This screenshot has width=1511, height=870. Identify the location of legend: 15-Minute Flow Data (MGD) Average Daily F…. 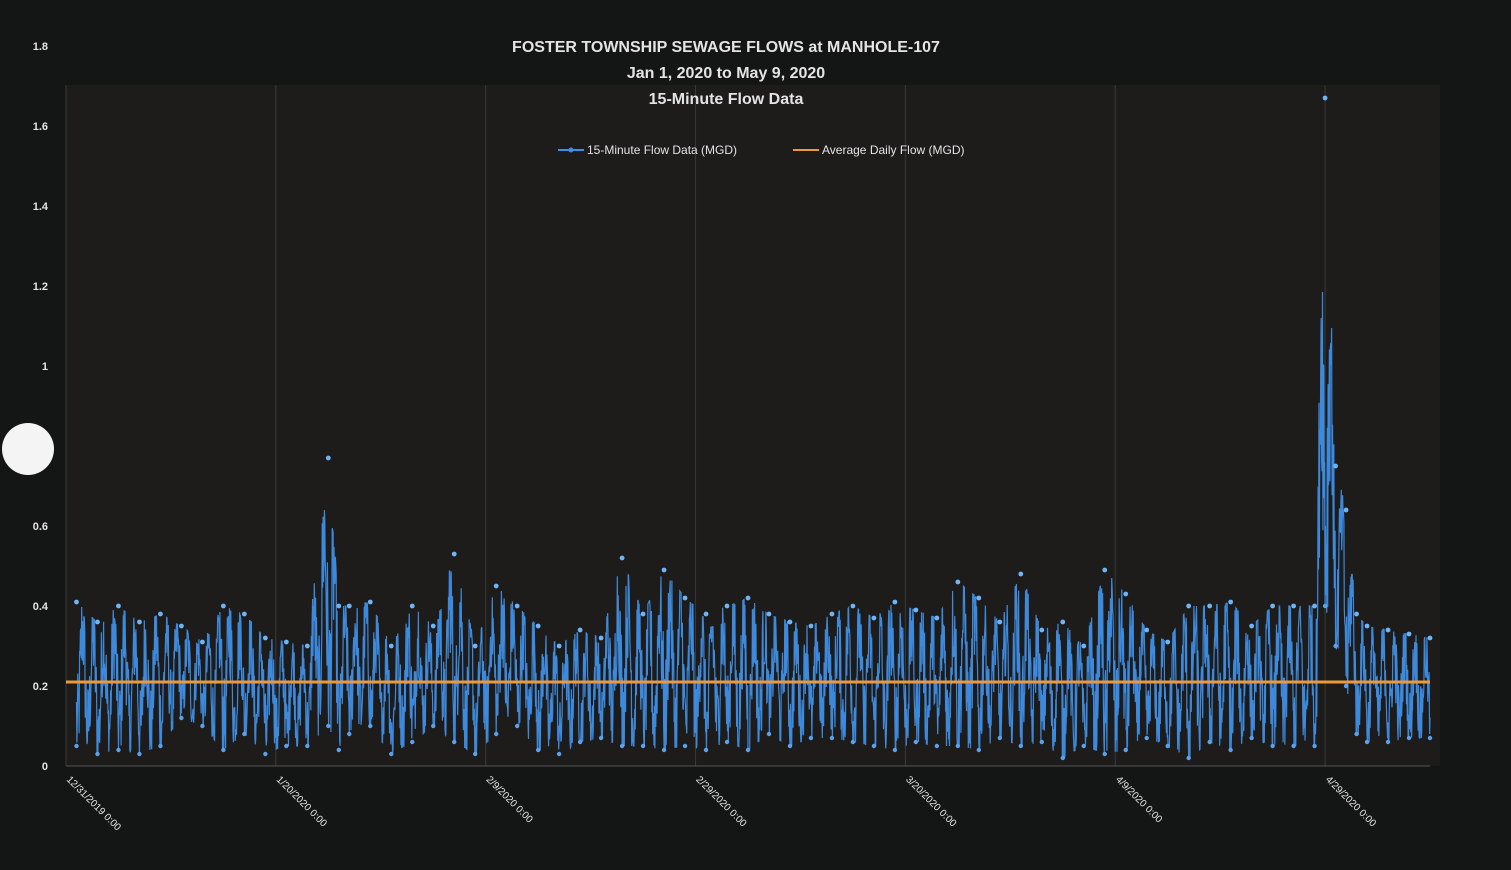
(761, 150).